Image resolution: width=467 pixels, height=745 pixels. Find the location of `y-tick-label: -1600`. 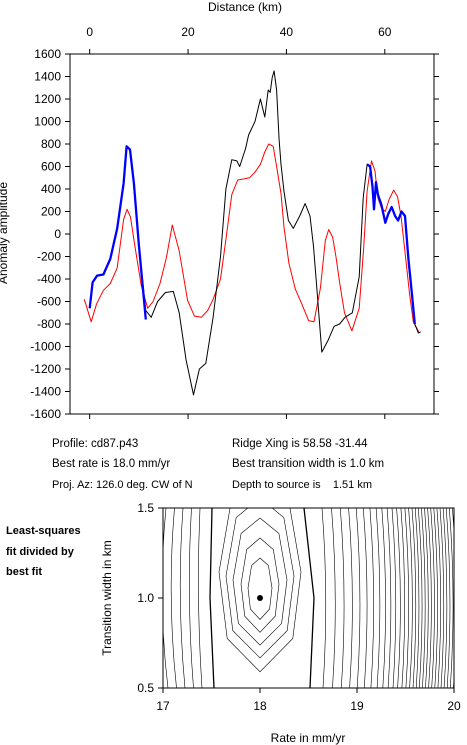

y-tick-label: -1600 is located at coordinates (45, 414).